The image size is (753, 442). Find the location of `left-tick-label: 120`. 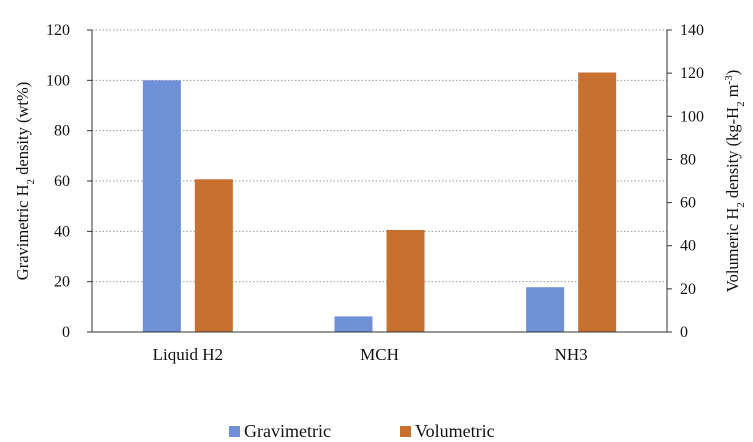

left-tick-label: 120 is located at coordinates (58, 30).